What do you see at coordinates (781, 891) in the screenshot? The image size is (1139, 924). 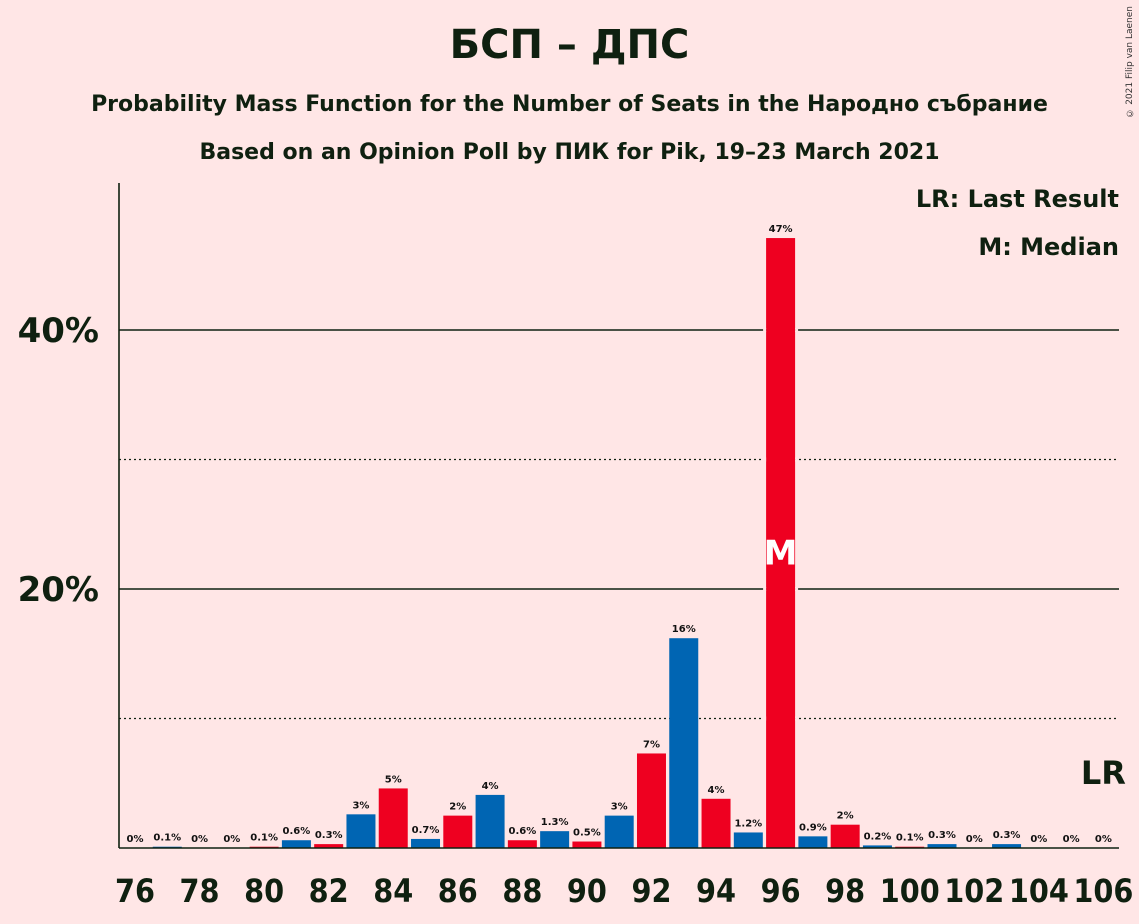 I see `x-tick-label-96: 96` at bounding box center [781, 891].